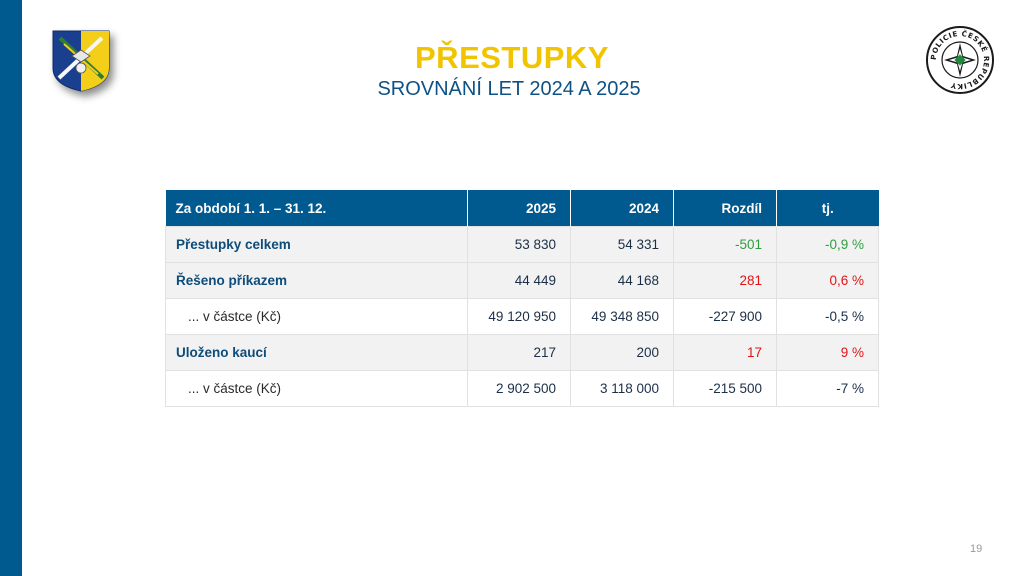 The image size is (1024, 576). I want to click on table-row: Uloženo kaucí 217 200 17 9 %, so click(522, 352).